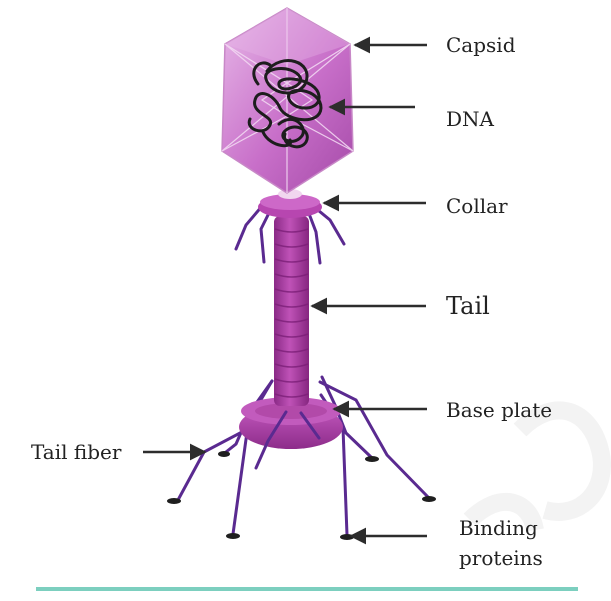 This screenshot has width=611, height=601. What do you see at coordinates (481, 45) in the screenshot?
I see `label-capsid: Capsid` at bounding box center [481, 45].